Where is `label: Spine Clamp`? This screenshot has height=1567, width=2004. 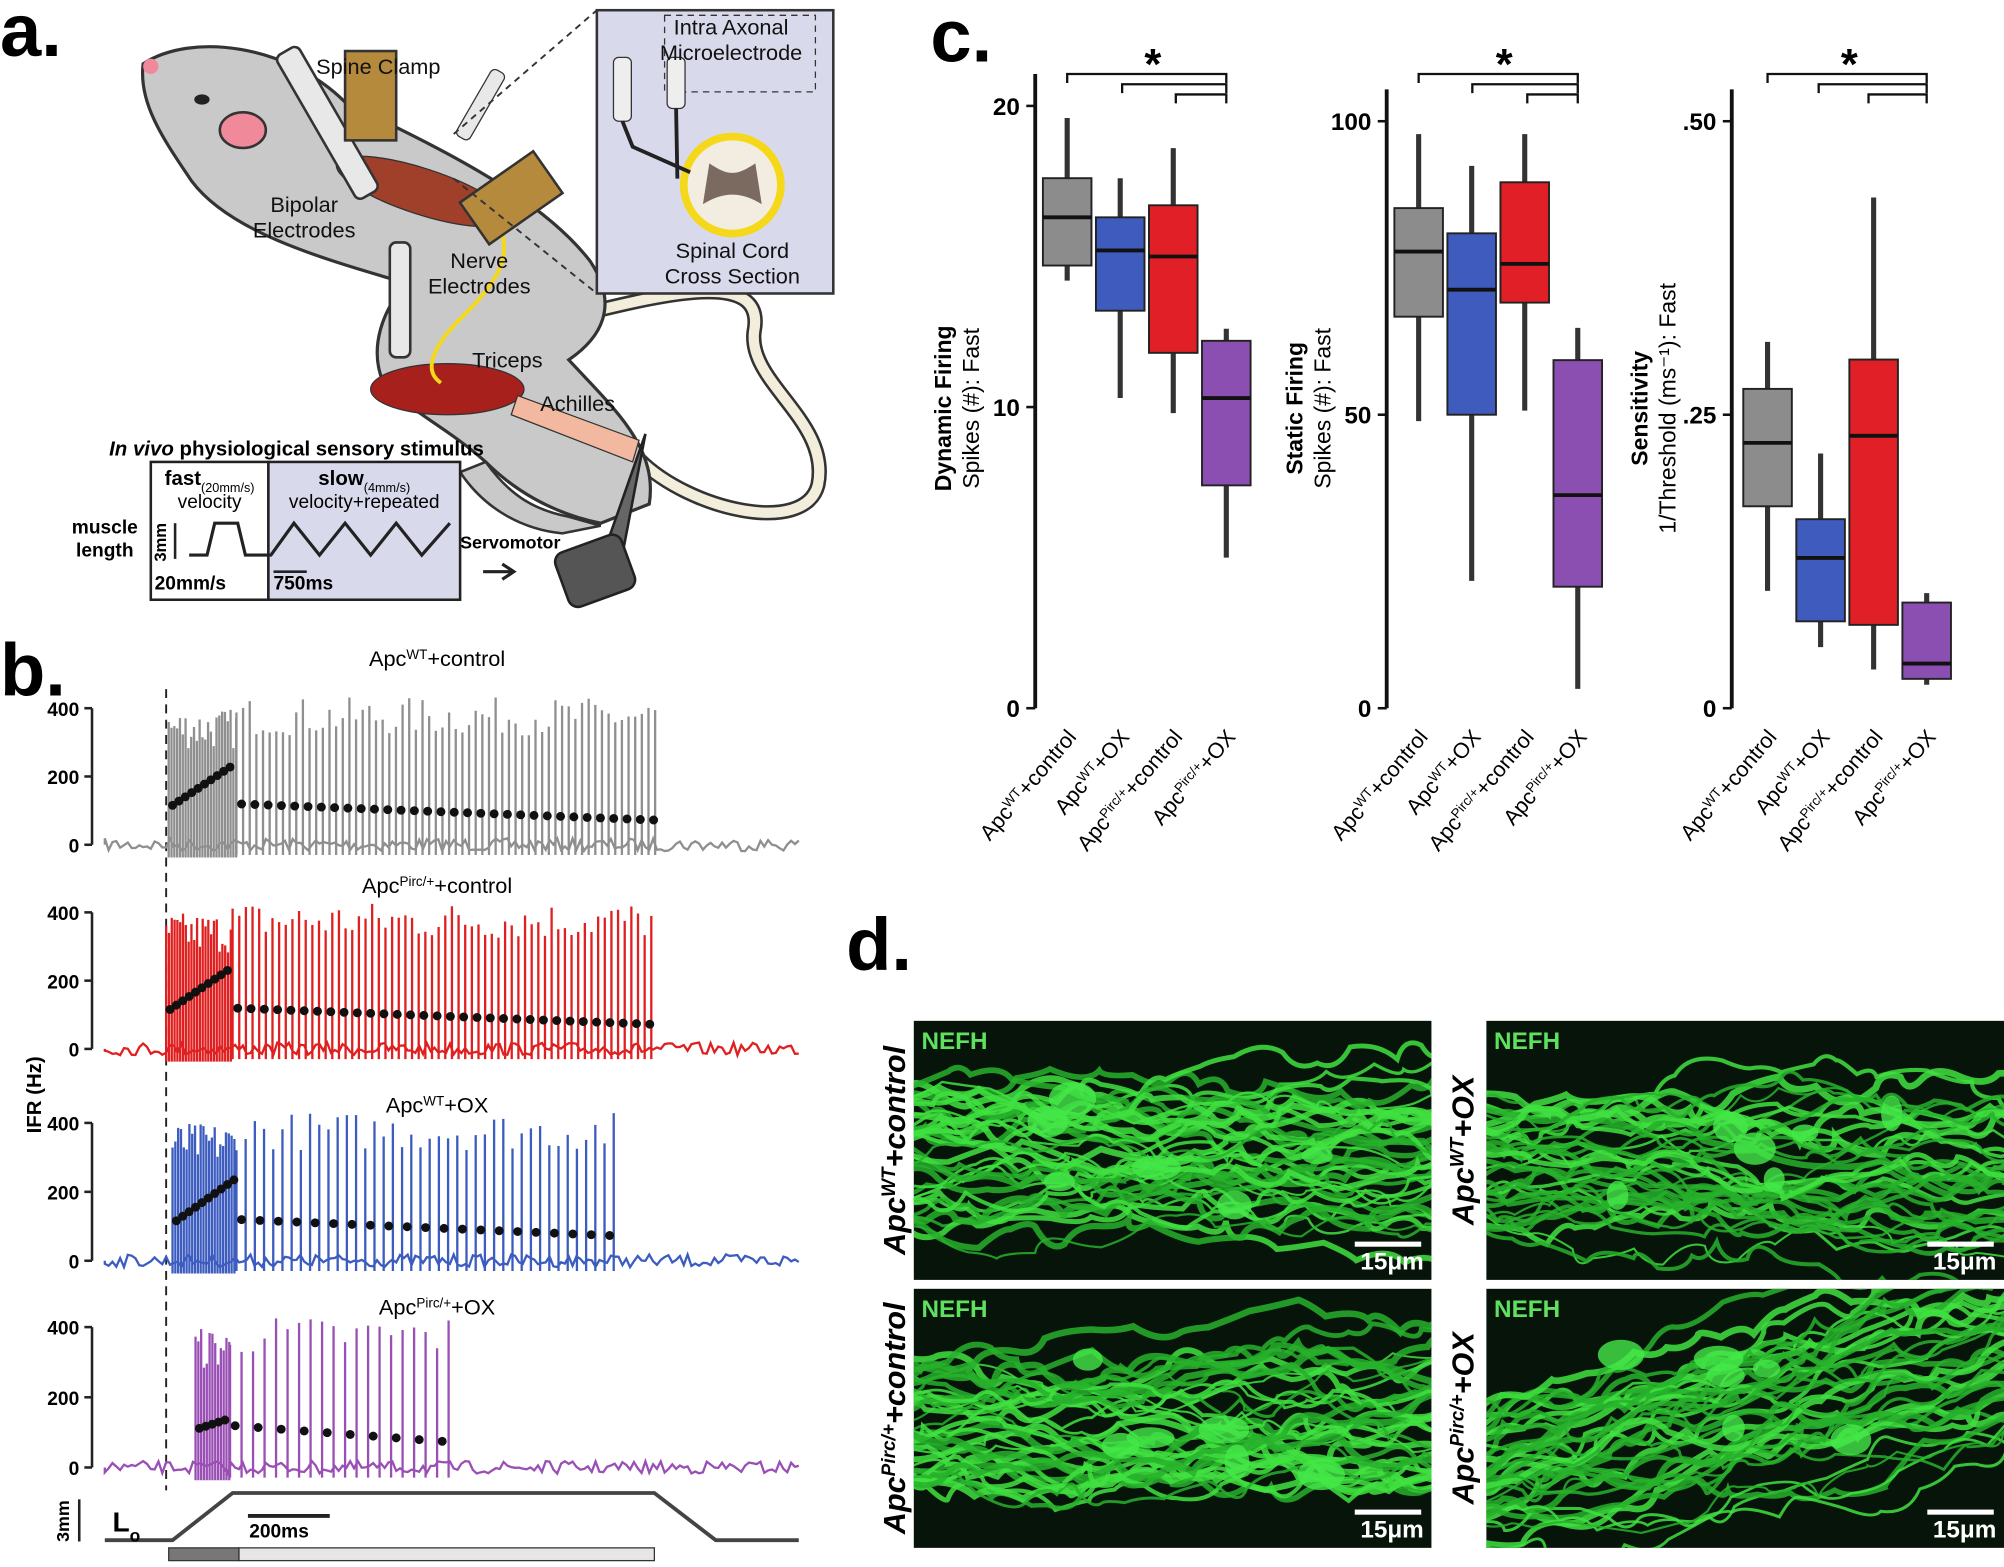
label: Spine Clamp is located at coordinates (378, 66).